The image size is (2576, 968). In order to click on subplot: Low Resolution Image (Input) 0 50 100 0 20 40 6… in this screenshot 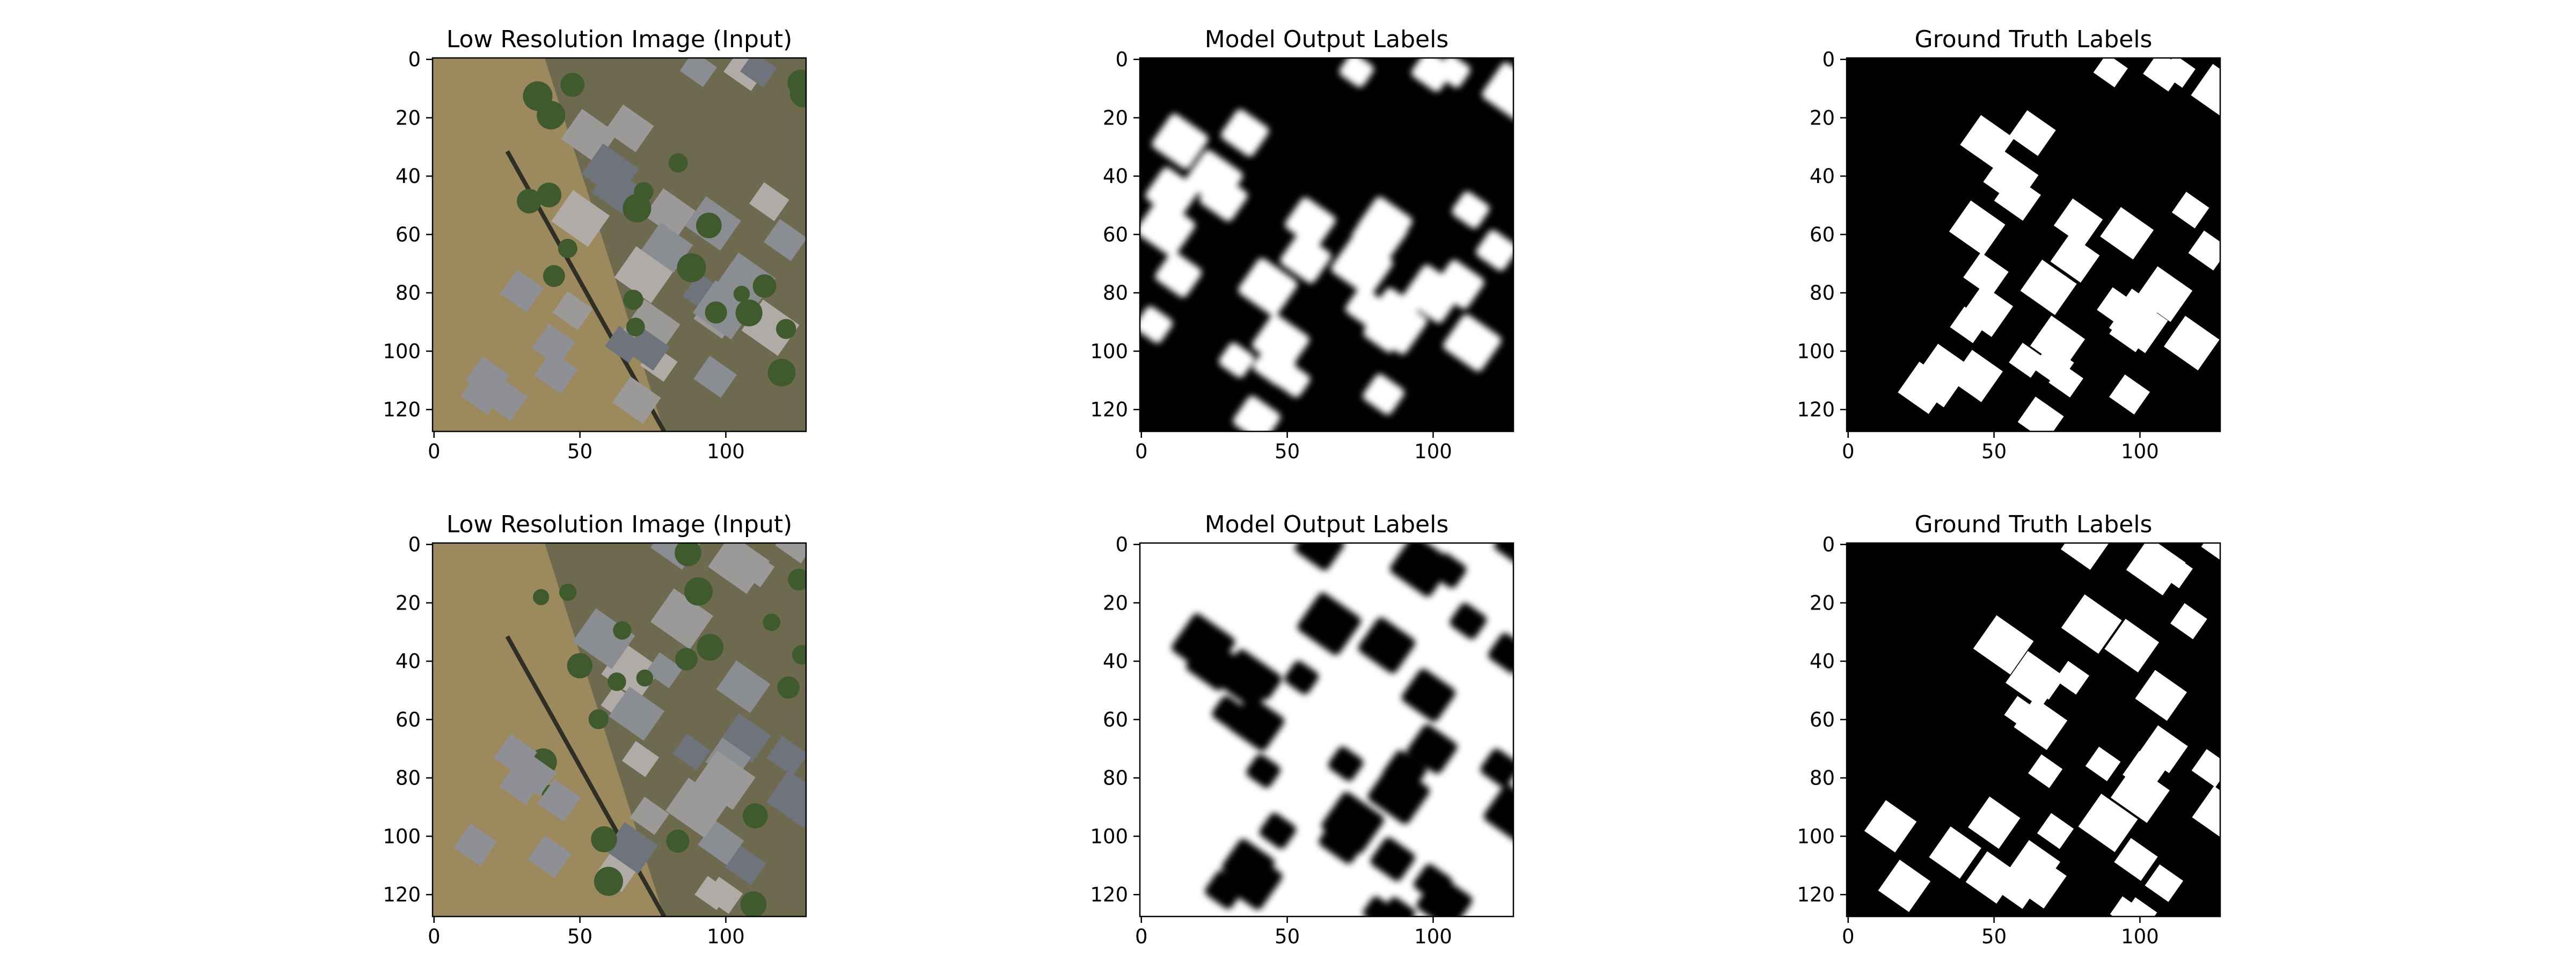, I will do `click(595, 244)`.